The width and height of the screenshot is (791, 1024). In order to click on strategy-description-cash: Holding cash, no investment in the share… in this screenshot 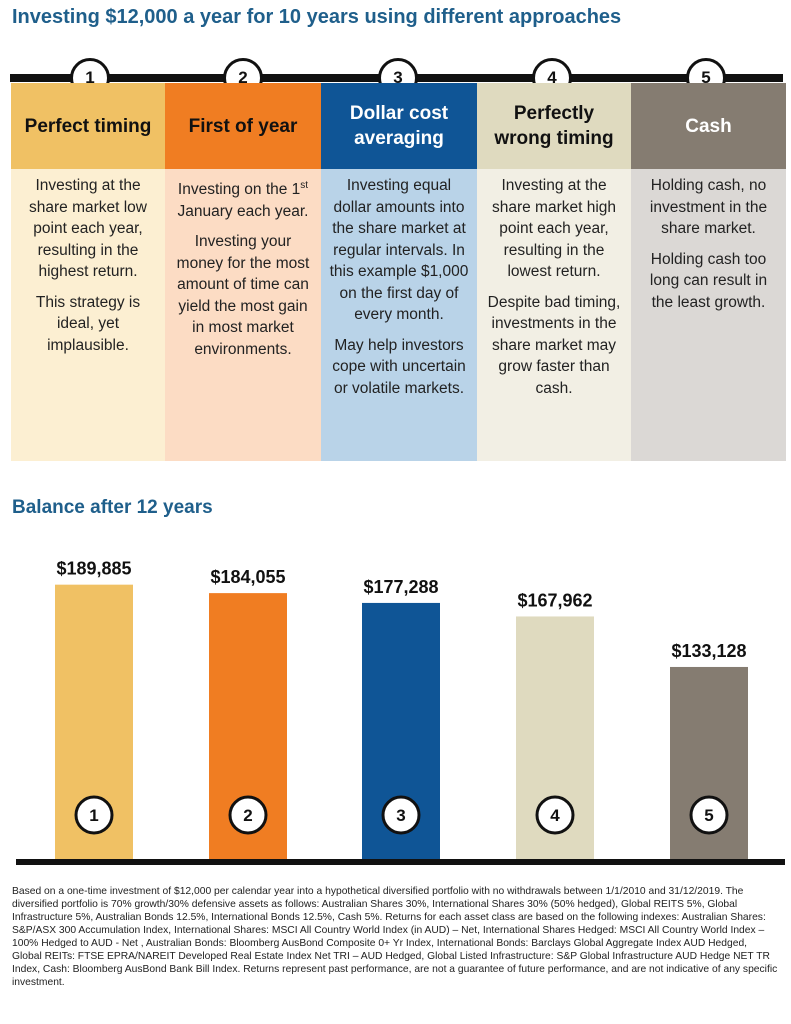, I will do `click(708, 315)`.